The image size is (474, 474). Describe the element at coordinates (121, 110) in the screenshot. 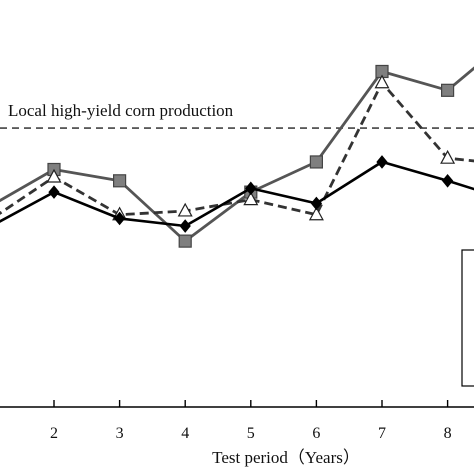

I see `reference-line-label: Local high-yield corn production` at that location.